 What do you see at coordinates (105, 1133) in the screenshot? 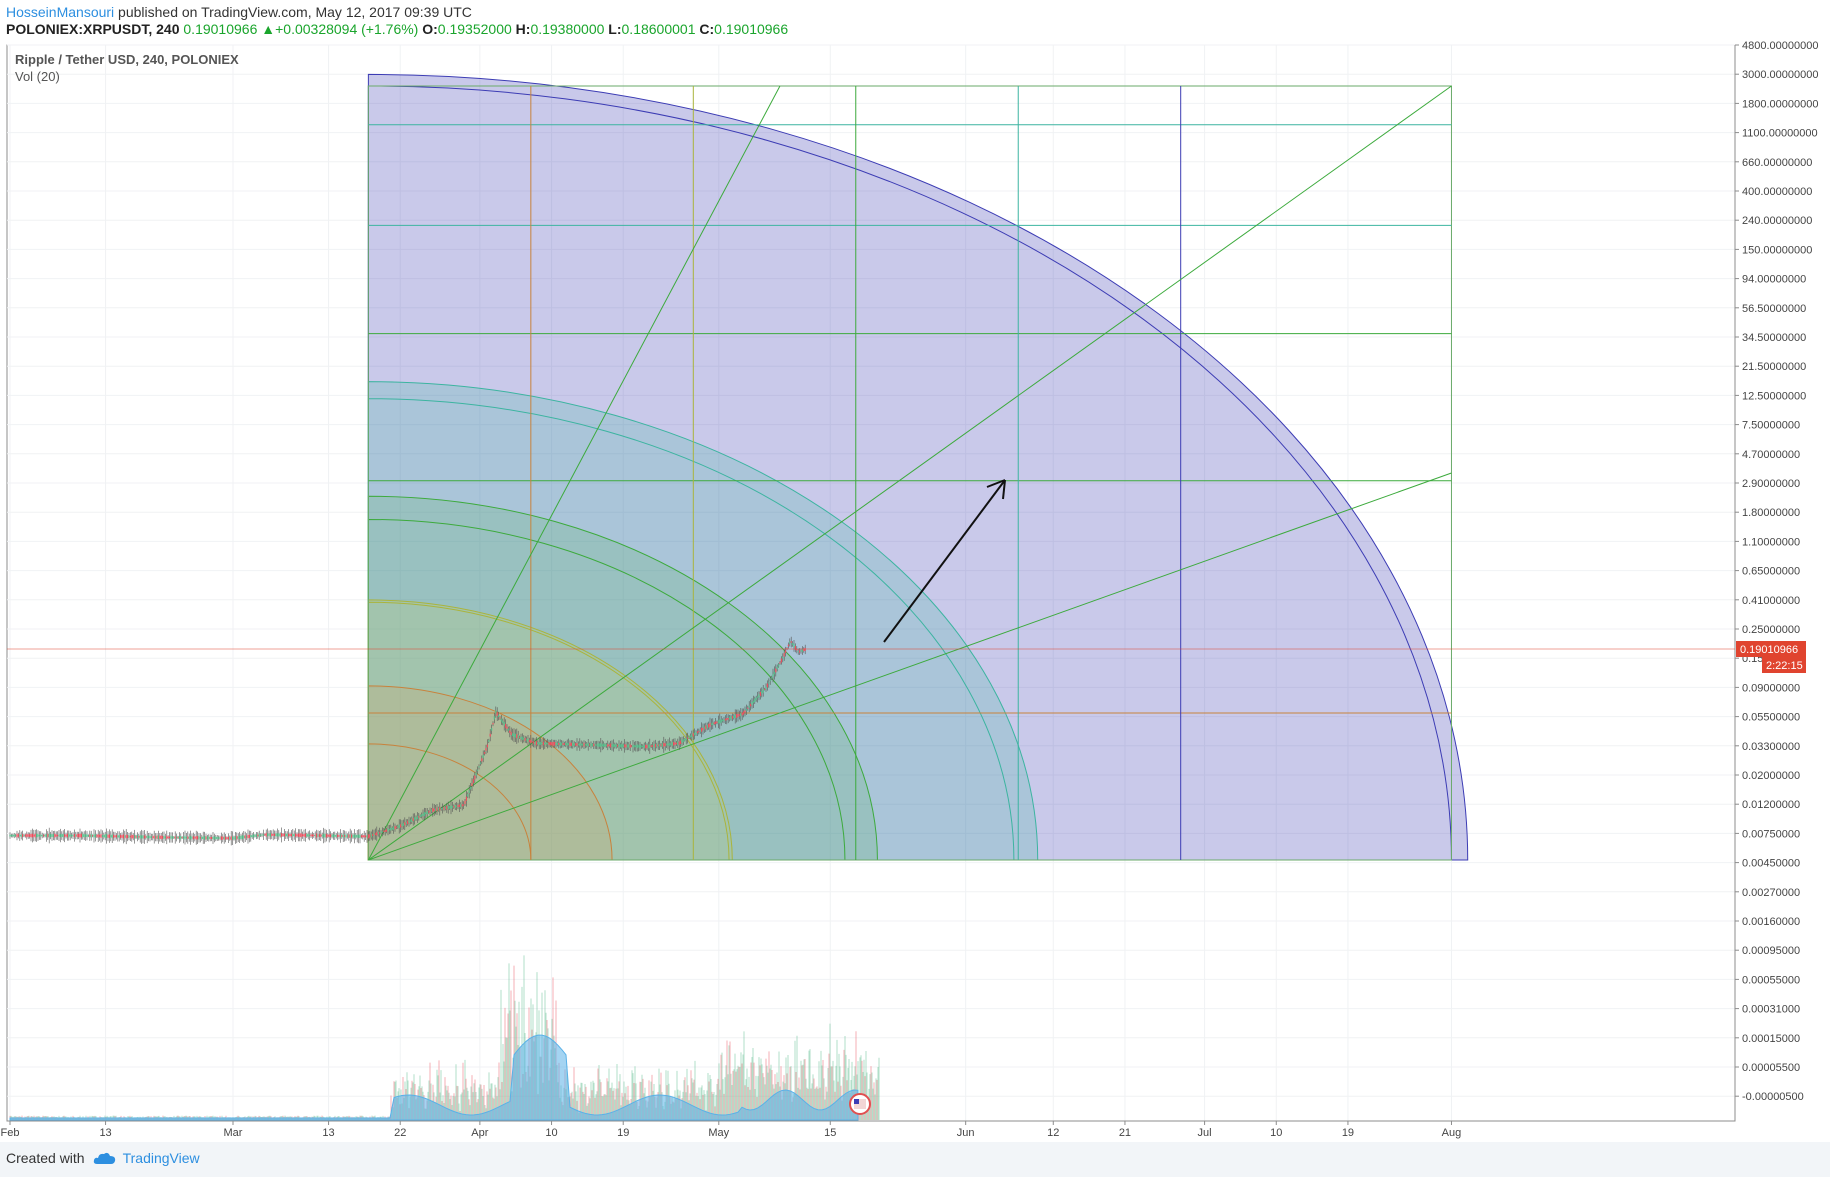
I see `time-tick-label: 13` at bounding box center [105, 1133].